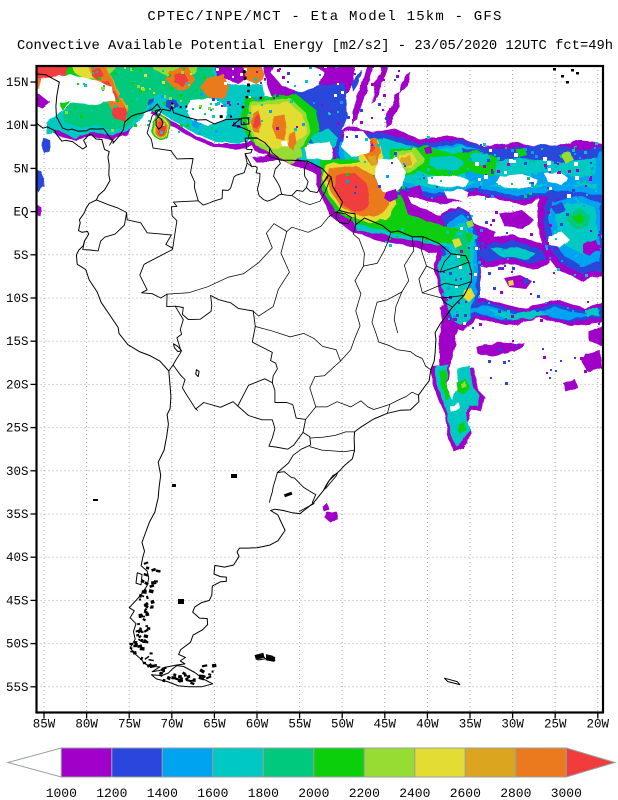  Describe the element at coordinates (129, 725) in the screenshot. I see `svg-text: 75W` at that location.